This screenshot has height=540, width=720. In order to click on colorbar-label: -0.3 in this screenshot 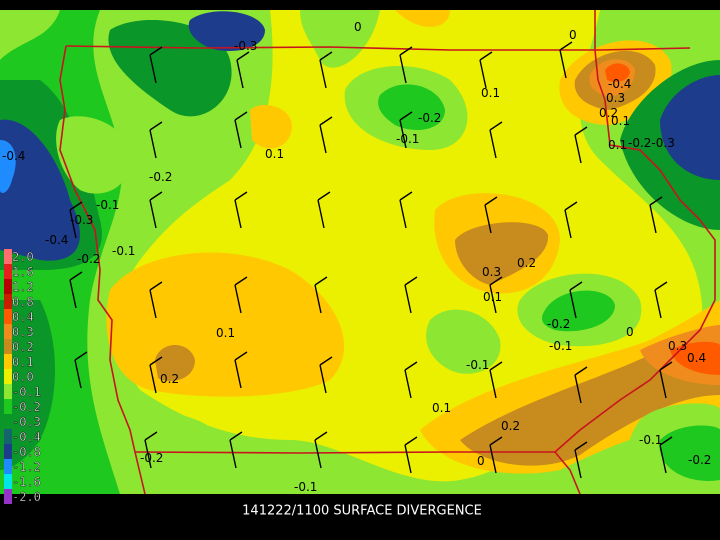, I will do `click(26, 422)`.